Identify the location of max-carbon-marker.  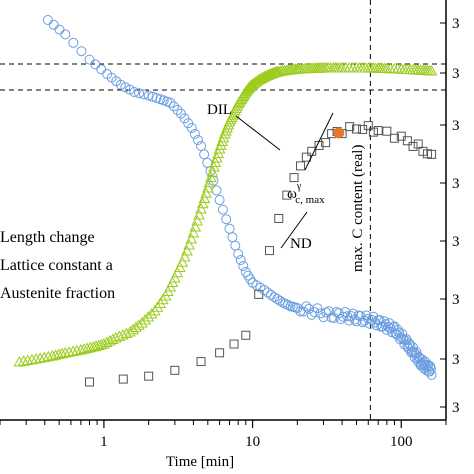
(339, 133).